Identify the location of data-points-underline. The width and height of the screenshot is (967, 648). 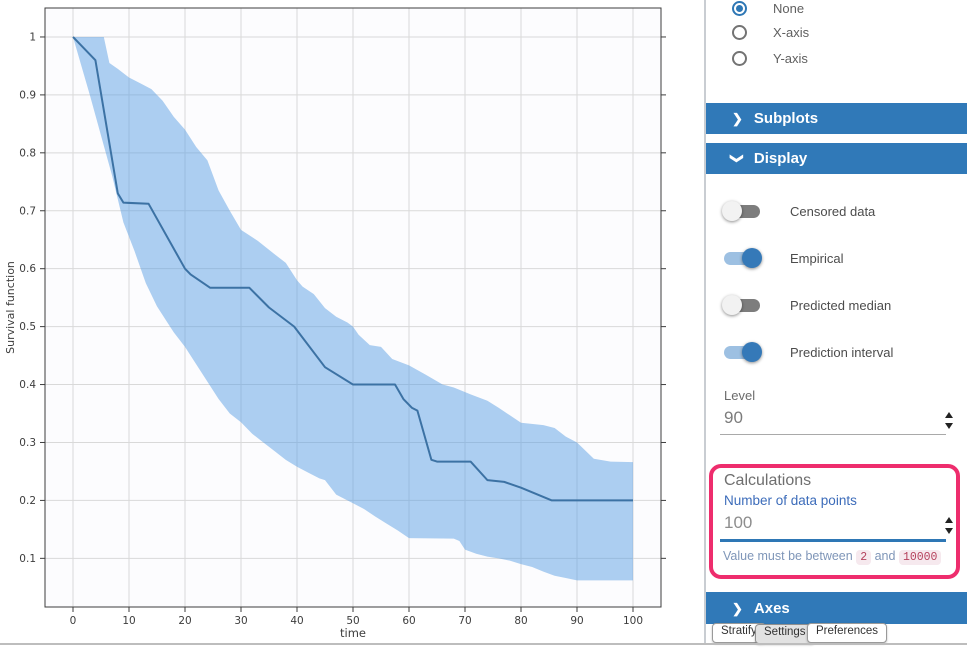
(833, 540).